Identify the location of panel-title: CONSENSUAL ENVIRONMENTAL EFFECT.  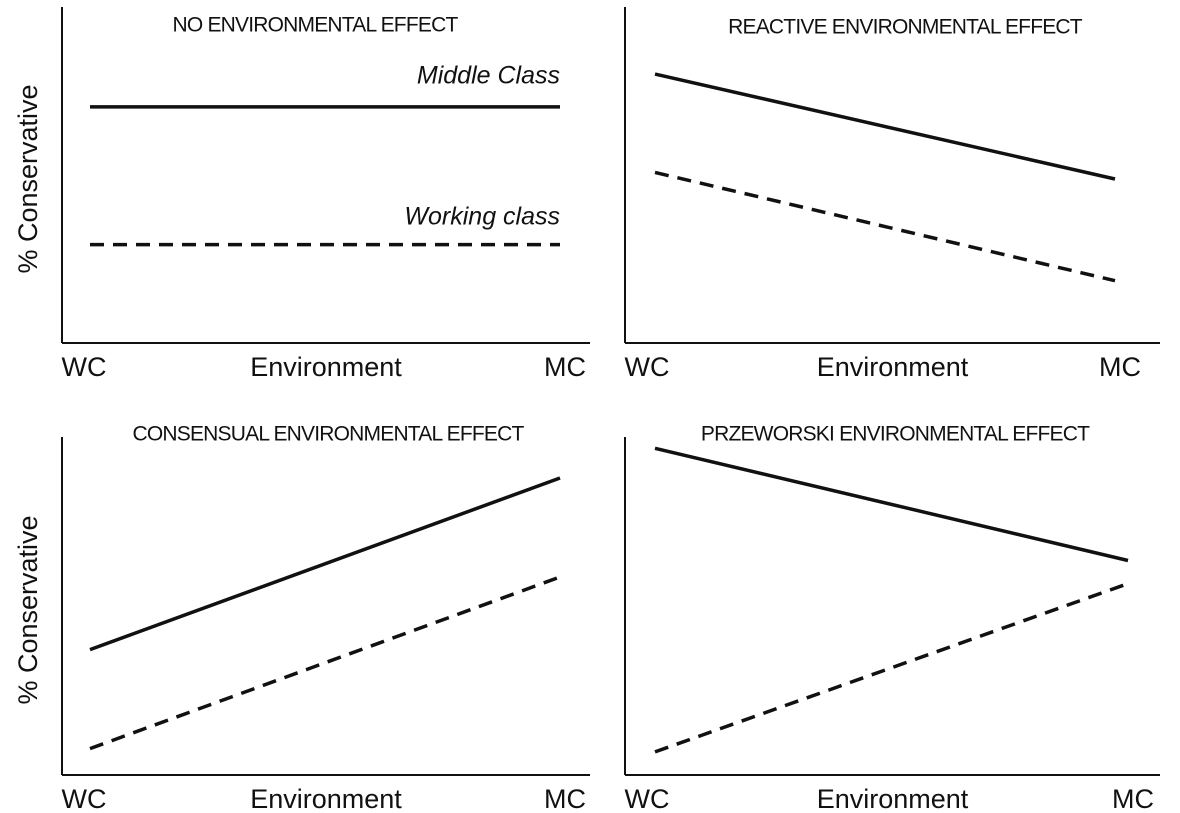
(329, 434).